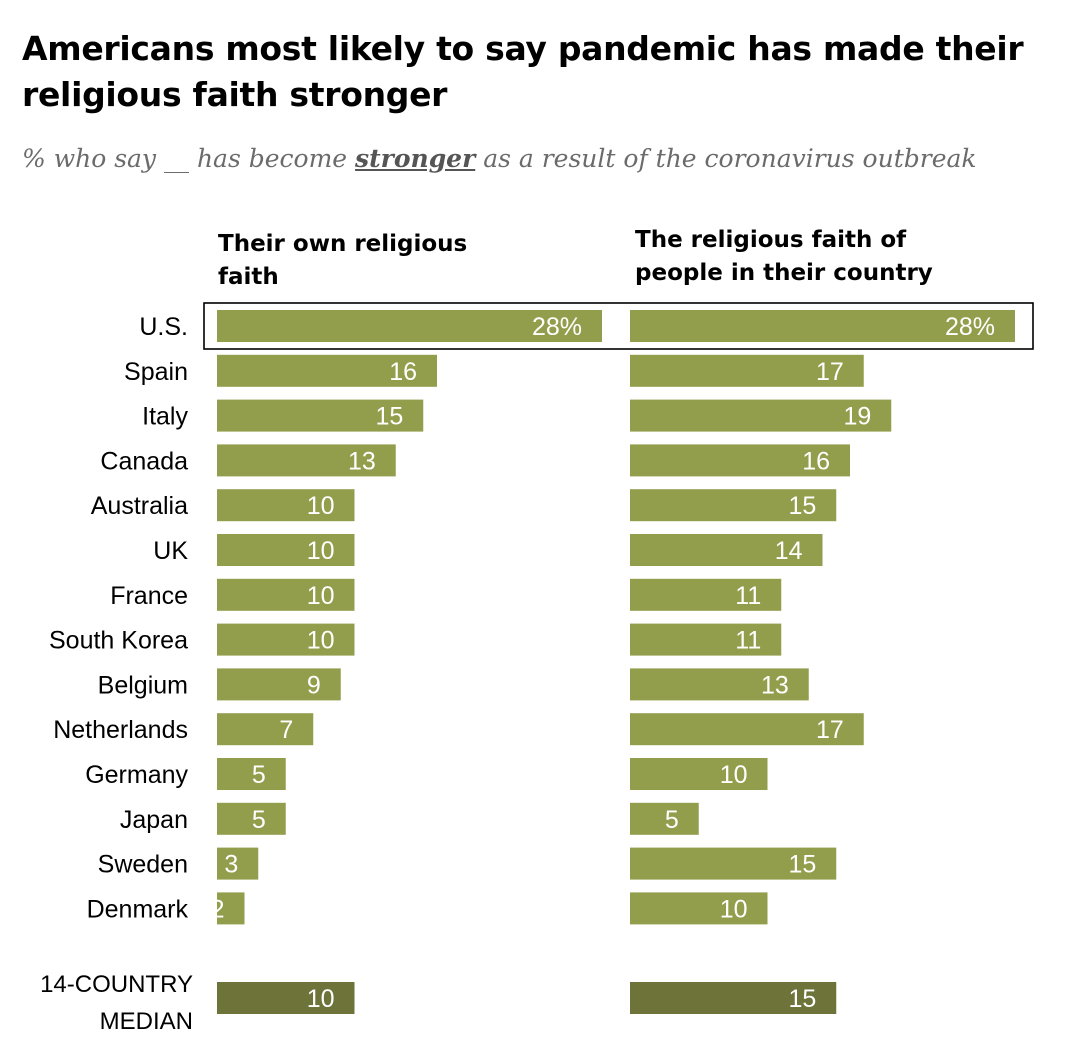 The height and width of the screenshot is (1042, 1072). Describe the element at coordinates (154, 820) in the screenshot. I see `category-label: Japan` at that location.